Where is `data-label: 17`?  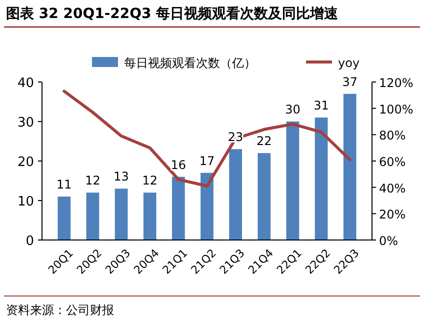 data-label: 17 is located at coordinates (207, 161).